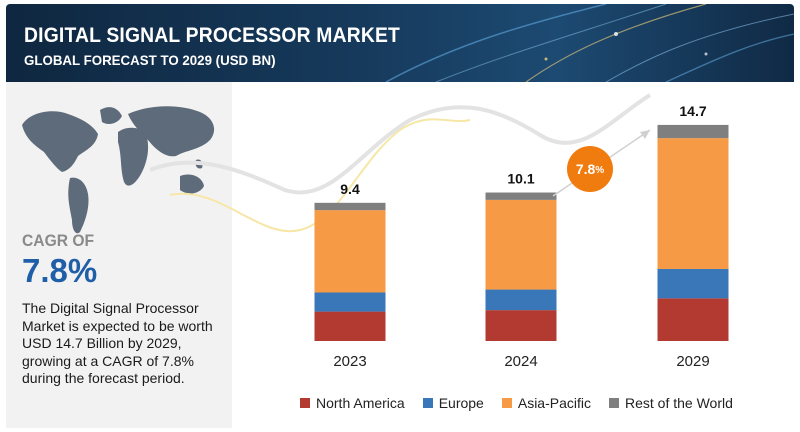  What do you see at coordinates (521, 196) in the screenshot?
I see `bar-segment-2024-rest-of-the-world` at bounding box center [521, 196].